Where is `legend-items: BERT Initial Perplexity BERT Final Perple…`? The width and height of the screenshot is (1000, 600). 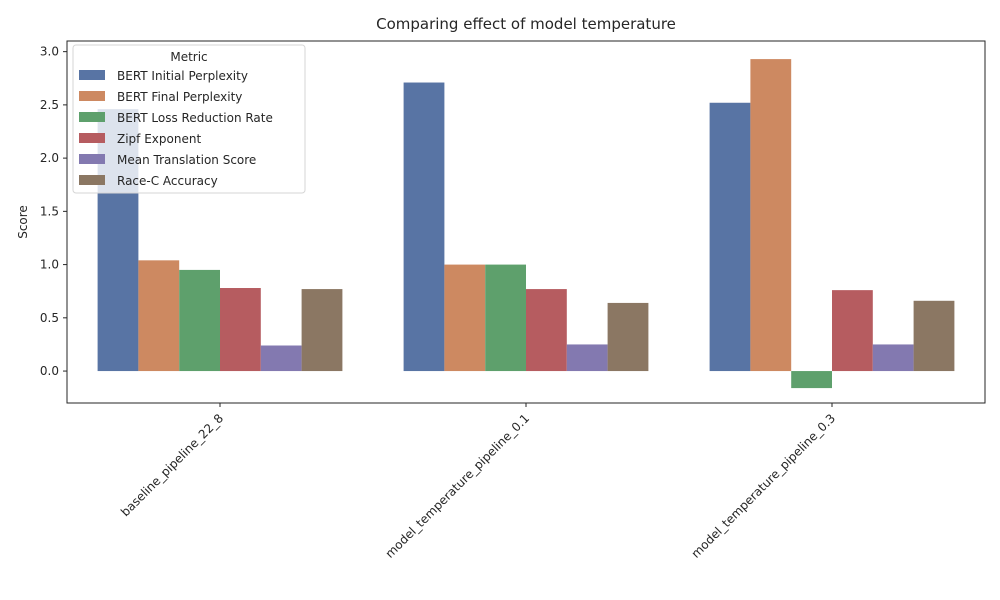
legend-items: BERT Initial Perplexity BERT Final Perple… is located at coordinates (176, 128).